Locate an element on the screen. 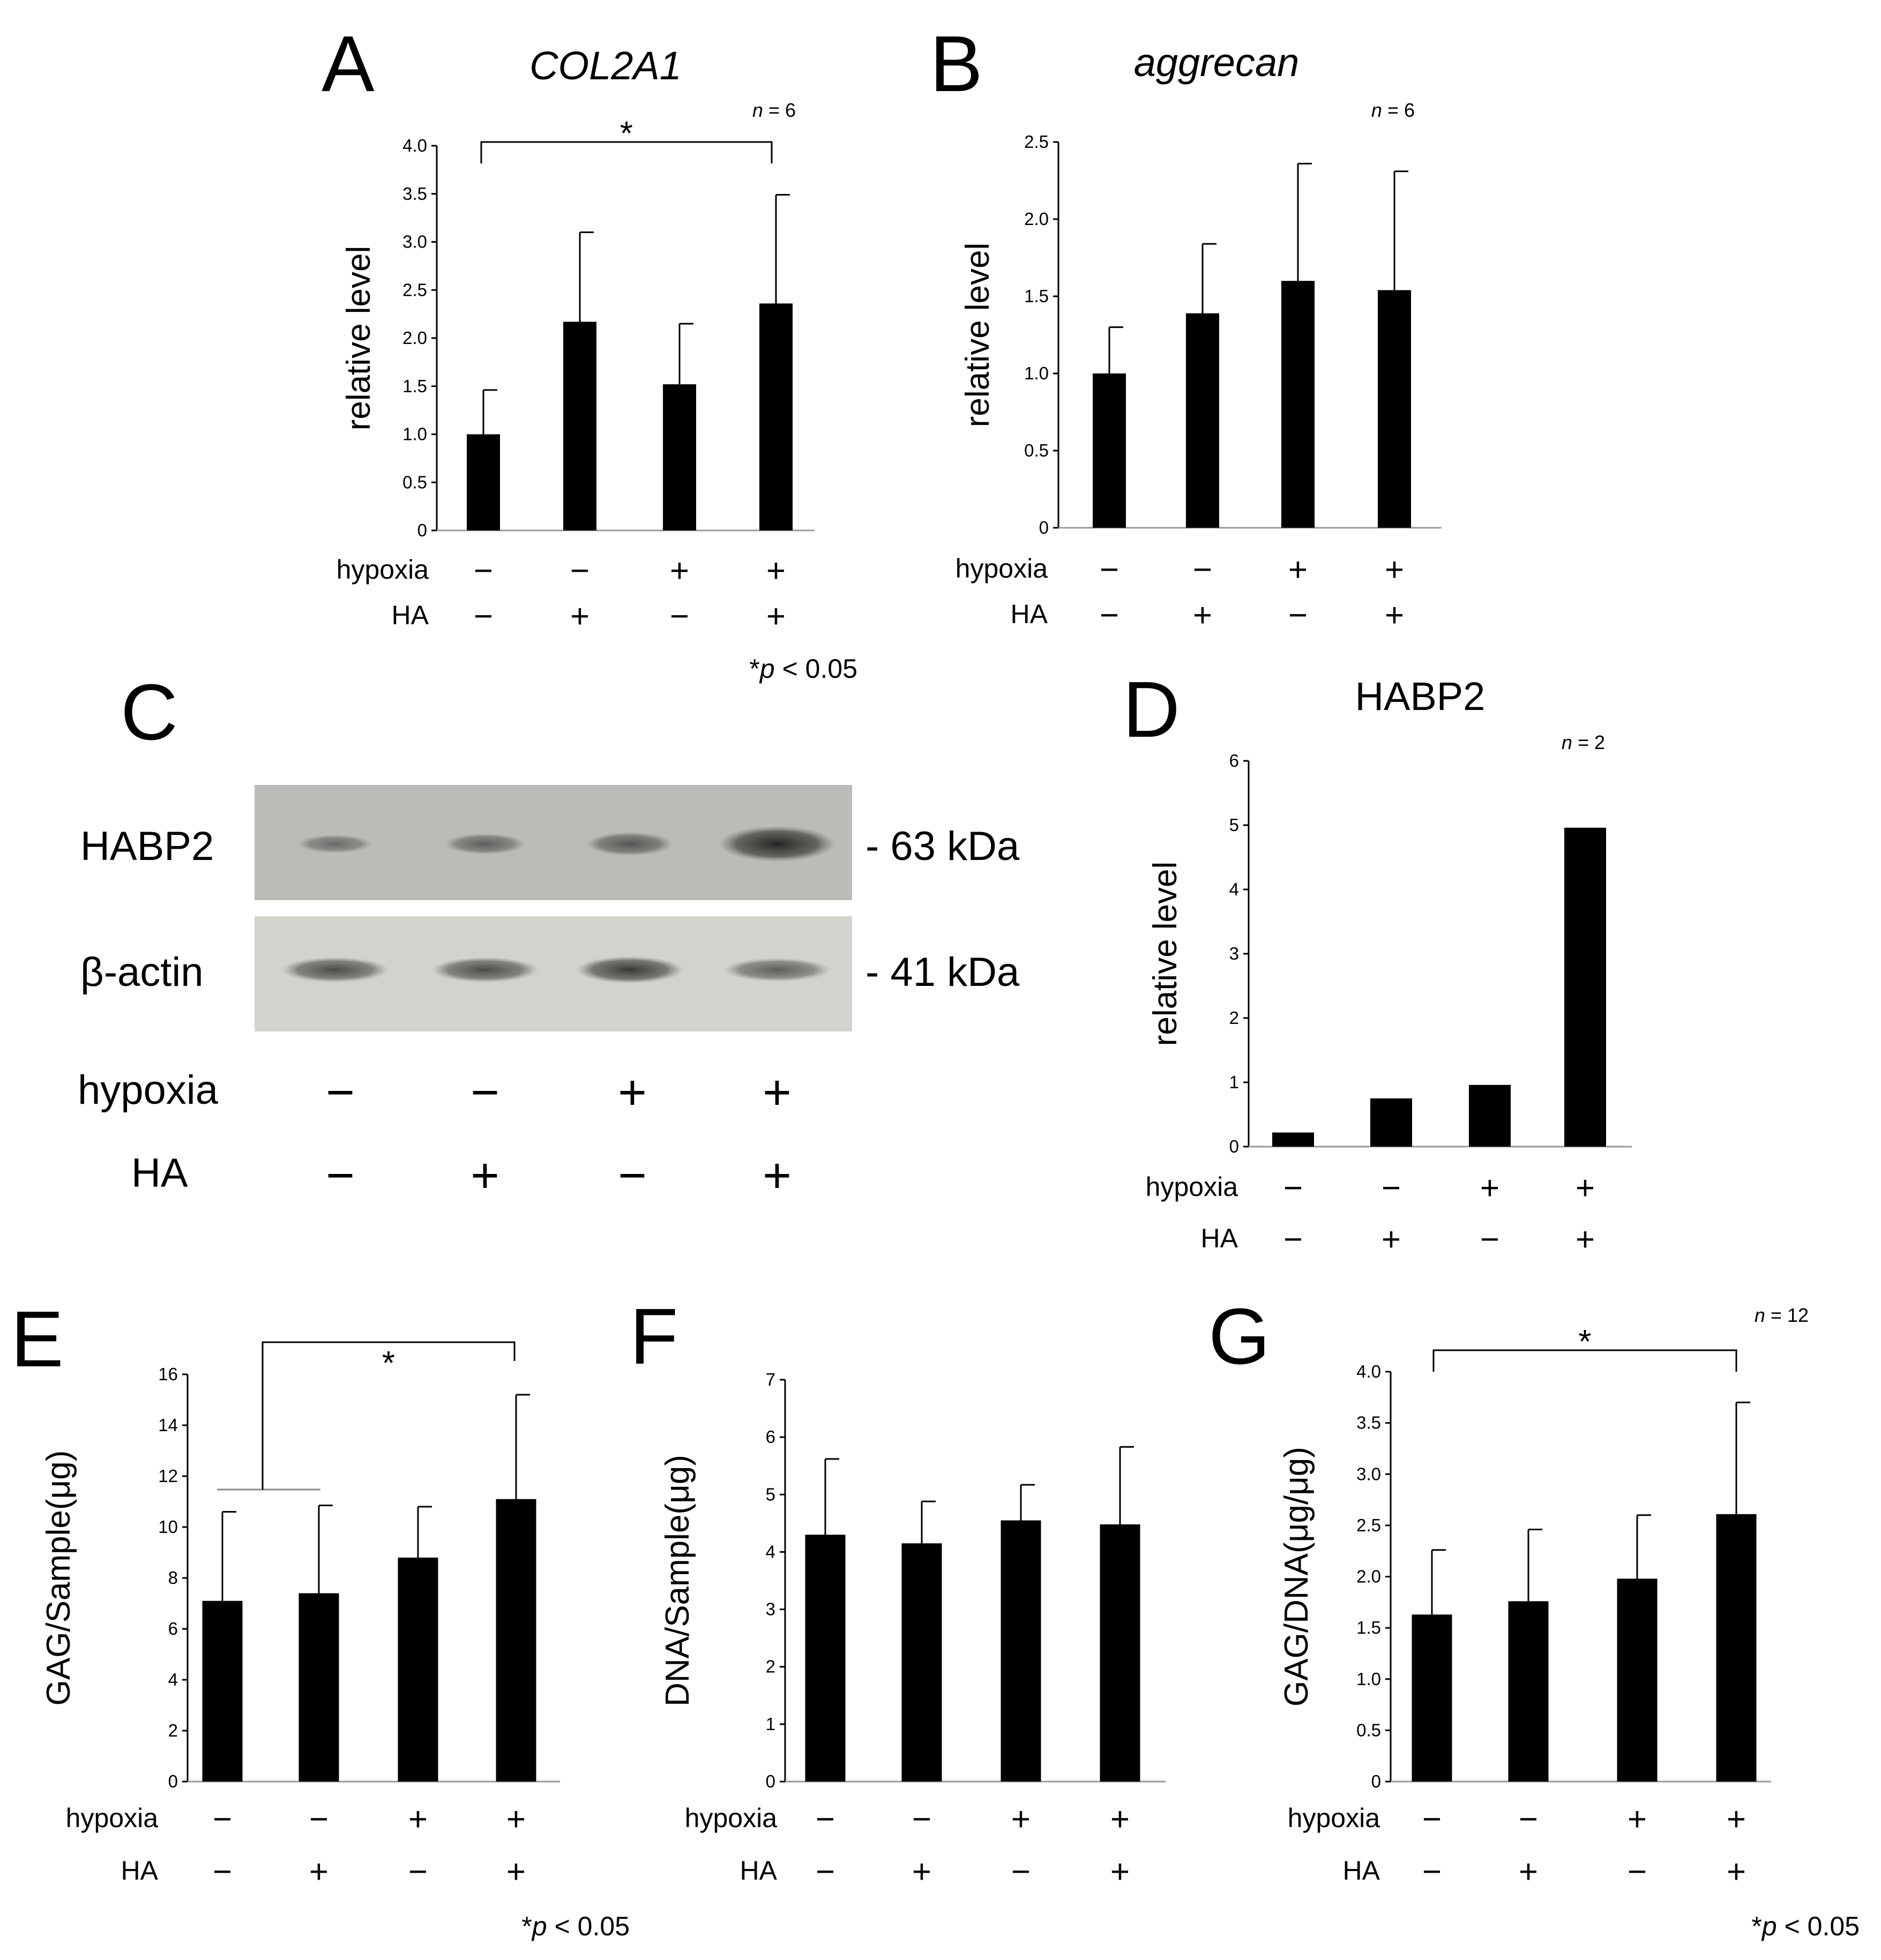 This screenshot has height=1960, width=1881. chart-a-p-value-note: *p < 0.05 is located at coordinates (803, 669).